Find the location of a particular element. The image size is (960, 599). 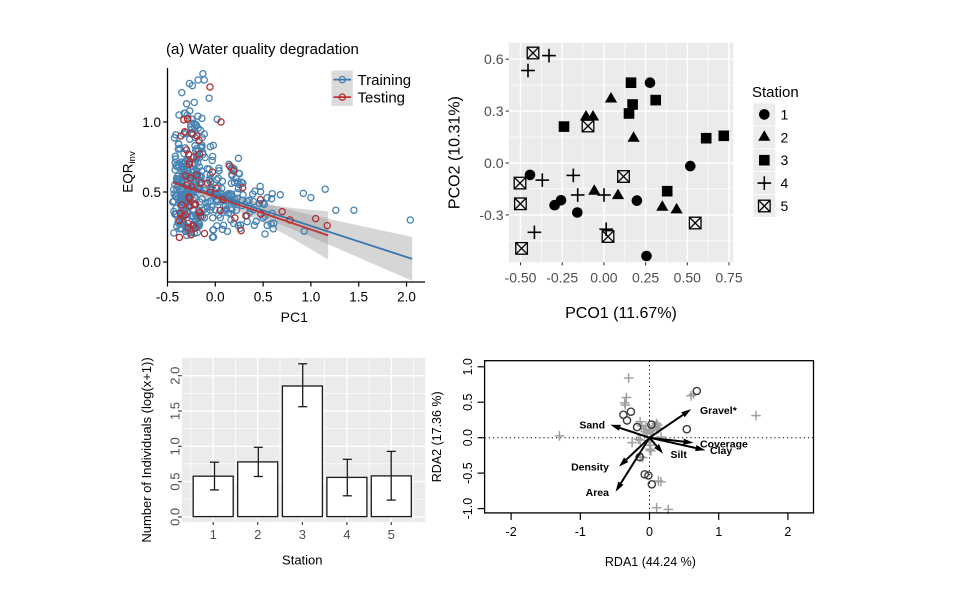

svg-text: PCO2 (10.31%) is located at coordinates (455, 152).